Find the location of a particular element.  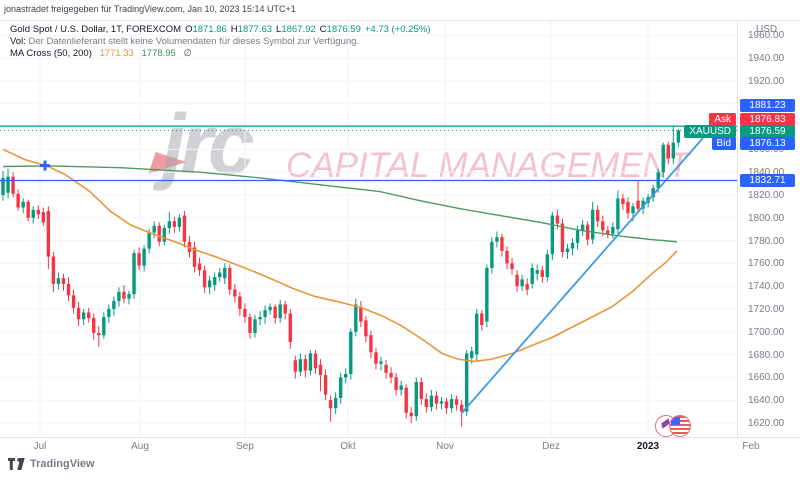

price-tick-label: 1840.00 is located at coordinates (766, 173).